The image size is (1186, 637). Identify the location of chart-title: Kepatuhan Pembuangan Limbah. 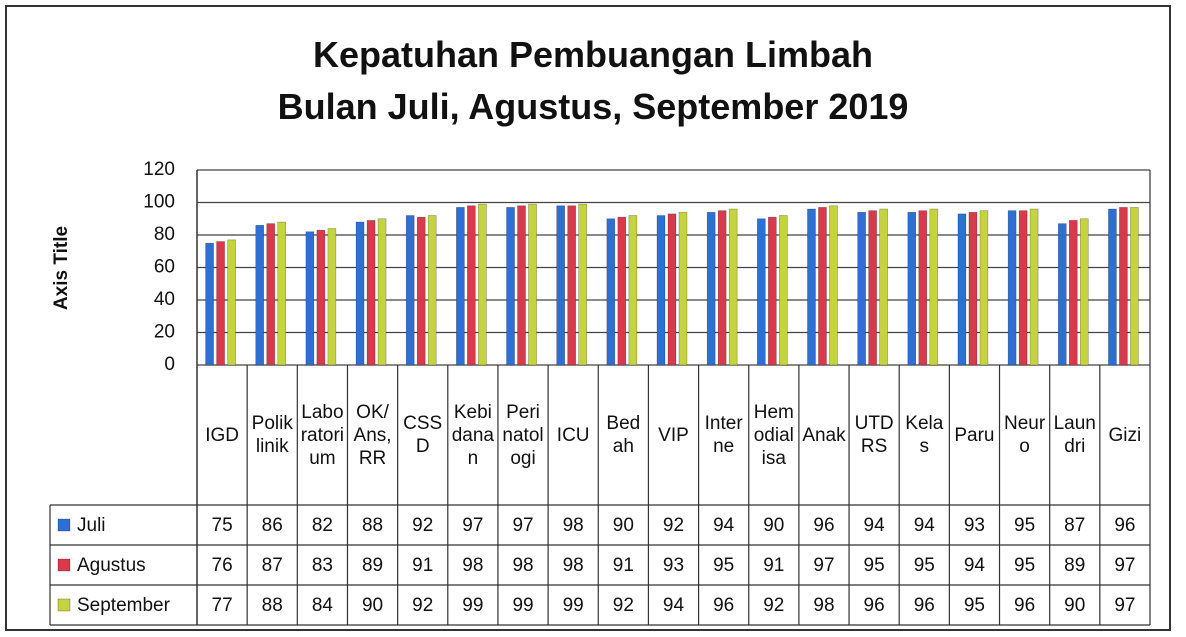
(593, 54).